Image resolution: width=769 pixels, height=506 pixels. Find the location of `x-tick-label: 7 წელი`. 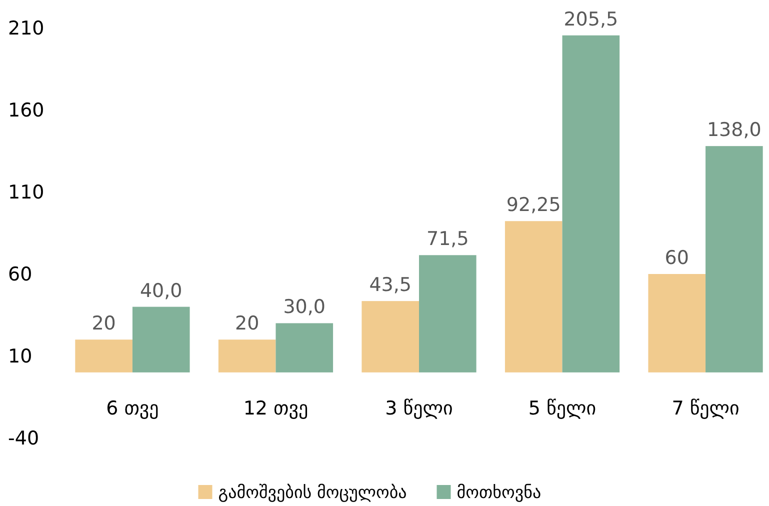

x-tick-label: 7 წელი is located at coordinates (706, 408).